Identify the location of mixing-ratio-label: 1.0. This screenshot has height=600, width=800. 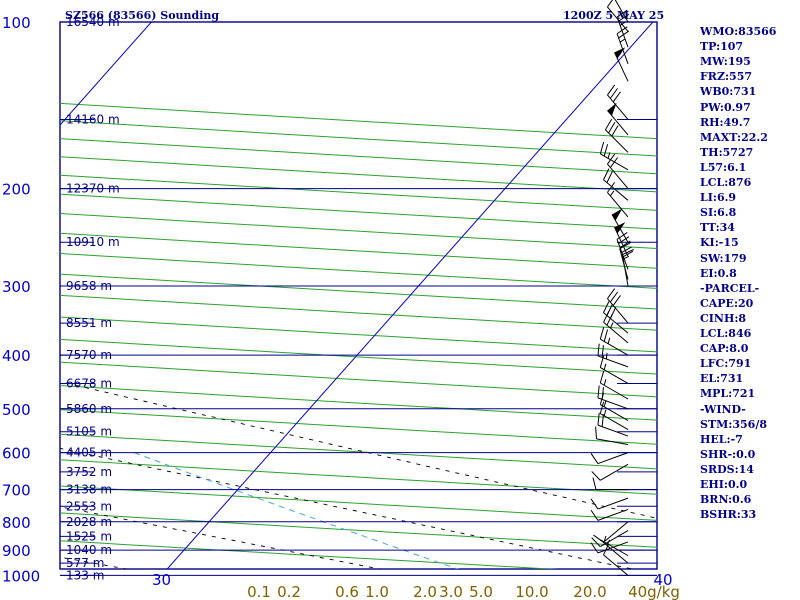
(377, 591).